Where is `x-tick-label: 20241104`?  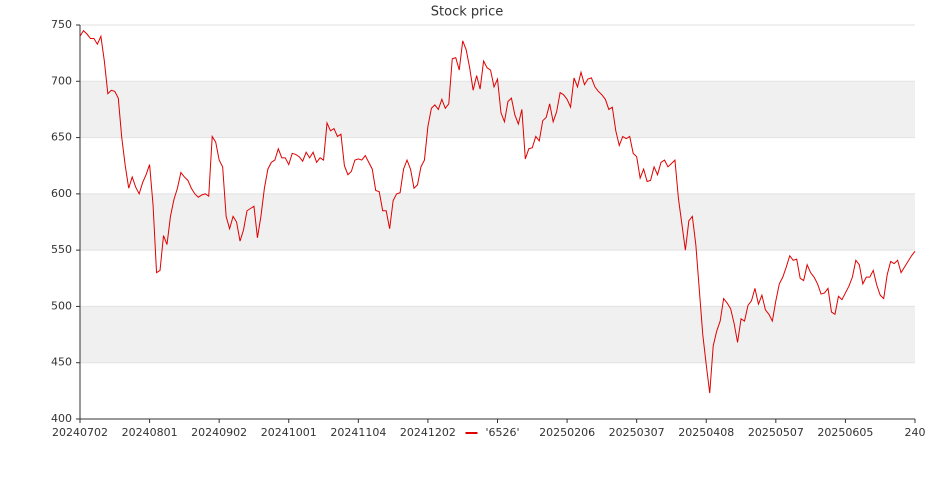
x-tick-label: 20241104 is located at coordinates (358, 432).